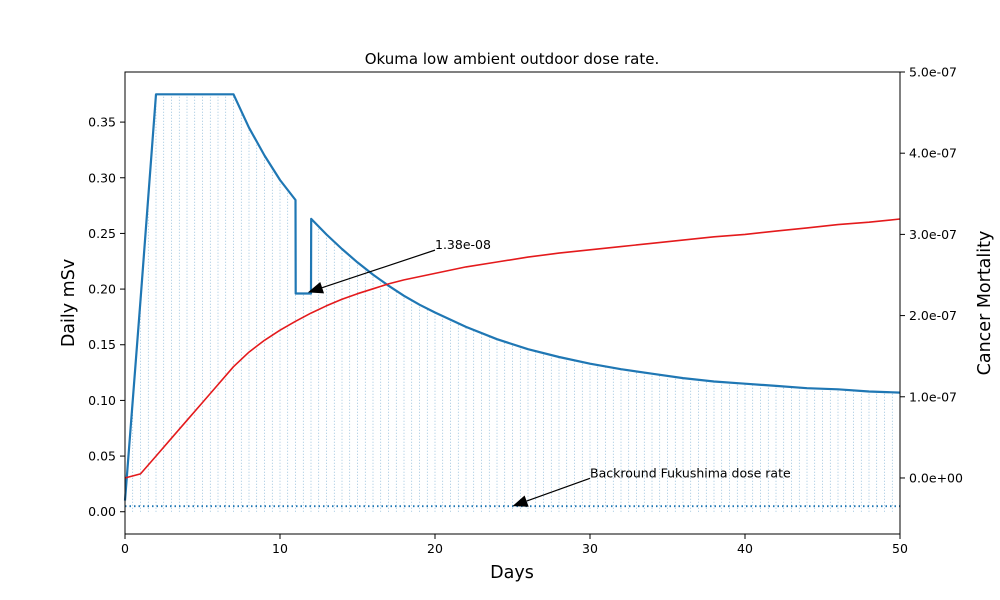 Image resolution: width=1000 pixels, height=600 pixels. I want to click on x-tick-label: 0, so click(125, 548).